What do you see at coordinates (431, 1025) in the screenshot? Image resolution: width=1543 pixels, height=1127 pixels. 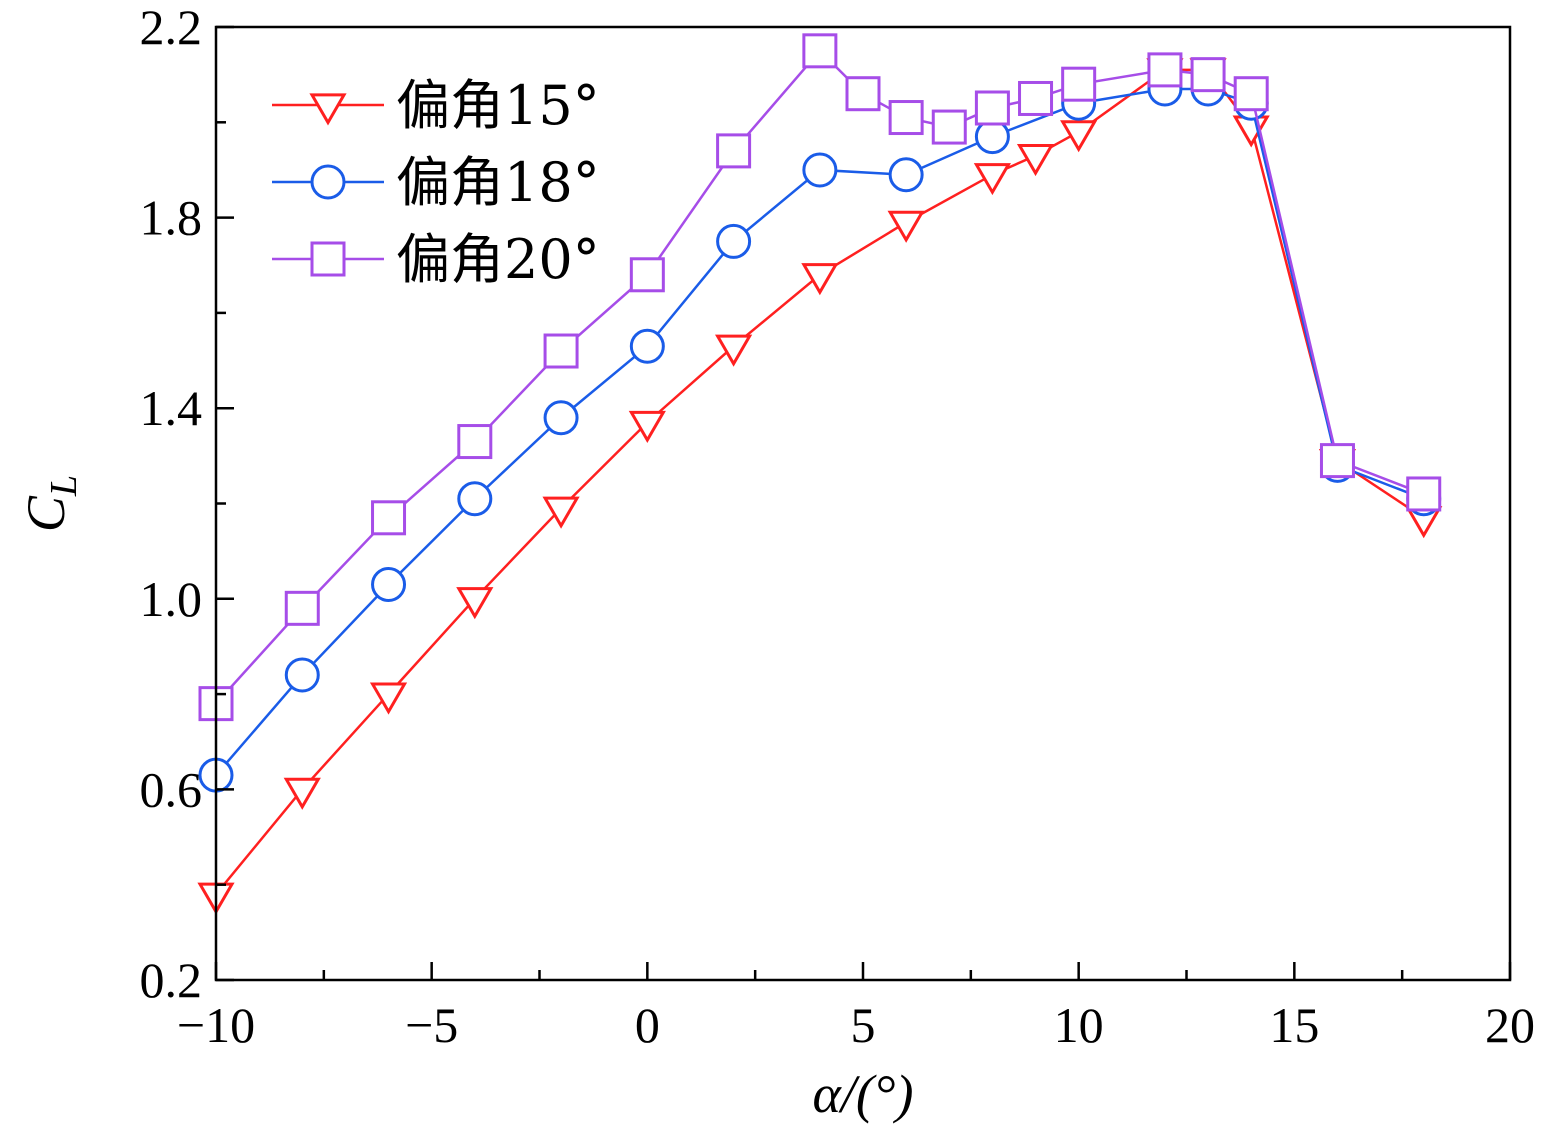 I see `x-tick-label: −5` at bounding box center [431, 1025].